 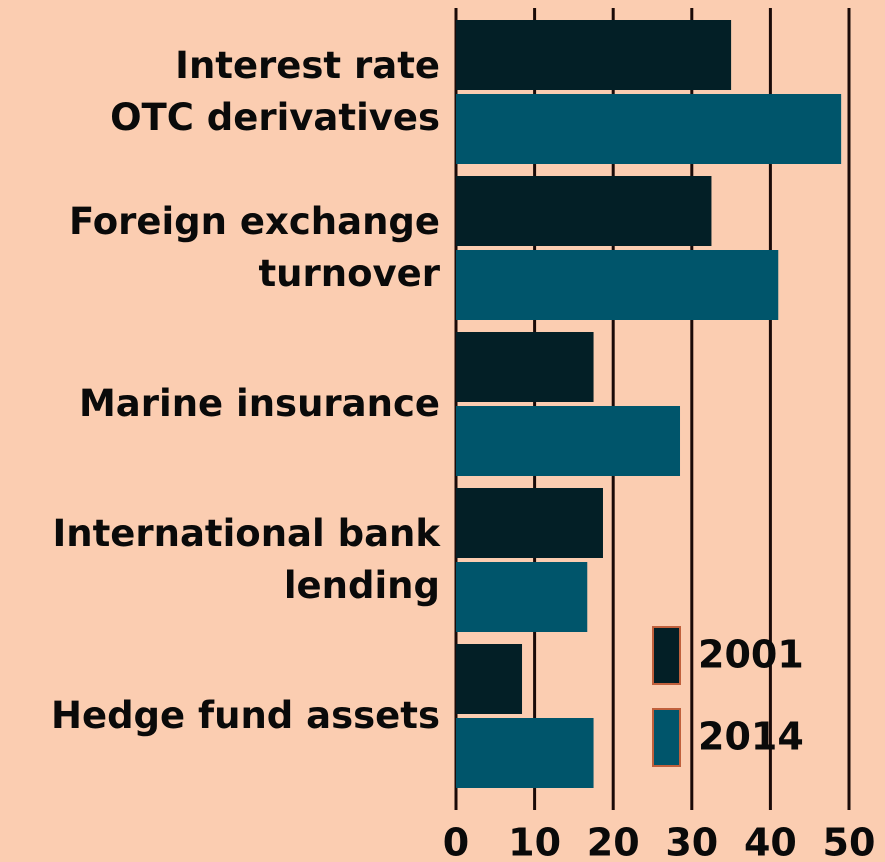 I want to click on x-tick-label: 10, so click(x=534, y=841).